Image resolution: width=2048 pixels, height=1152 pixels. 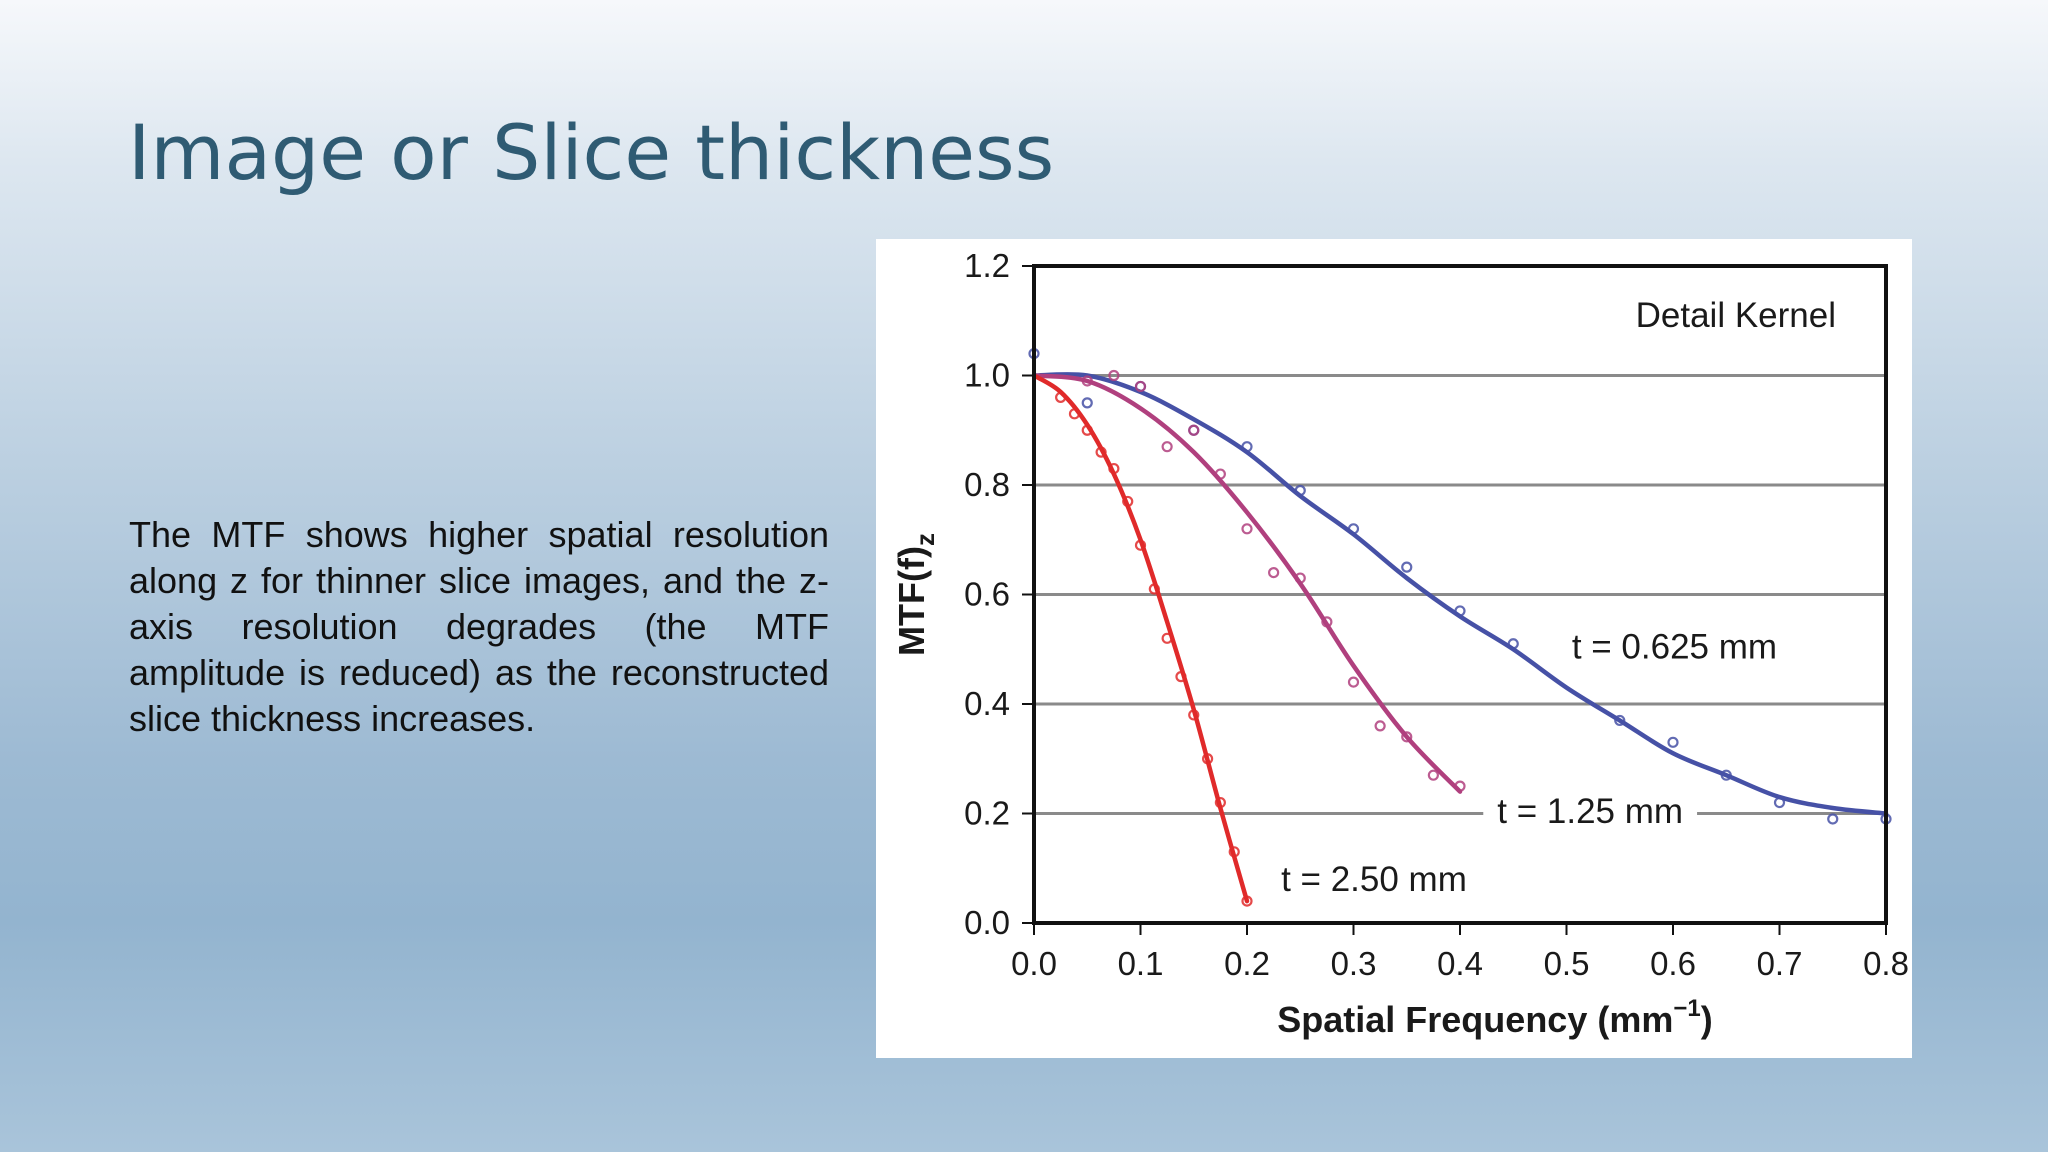 What do you see at coordinates (1567, 963) in the screenshot?
I see `x-tick-label: 0.5` at bounding box center [1567, 963].